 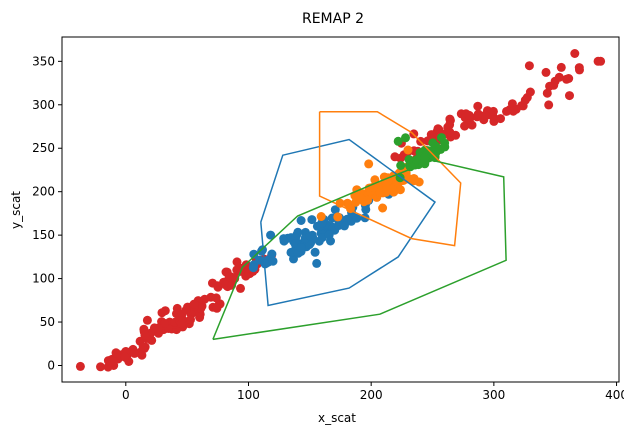 What do you see at coordinates (43, 279) in the screenshot?
I see `y-tick-label: 100` at bounding box center [43, 279].